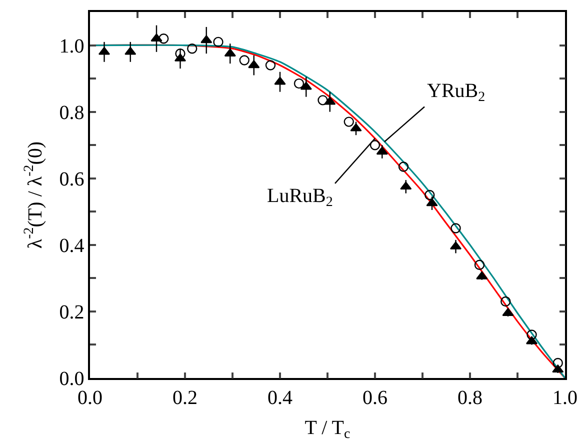 Image resolution: width=588 pixels, height=448 pixels. What do you see at coordinates (71, 312) in the screenshot?
I see `y-tick-label: 0.2` at bounding box center [71, 312].